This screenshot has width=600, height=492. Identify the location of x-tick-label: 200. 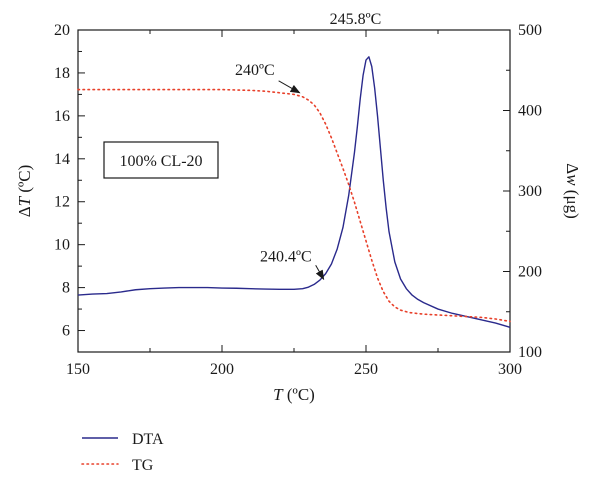
(222, 369).